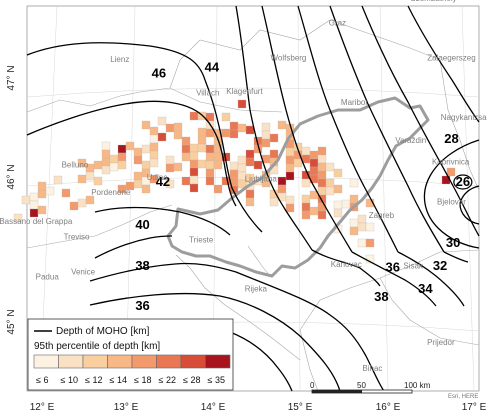 The image size is (500, 417). I want to click on city-label: Ljubljana, so click(261, 178).